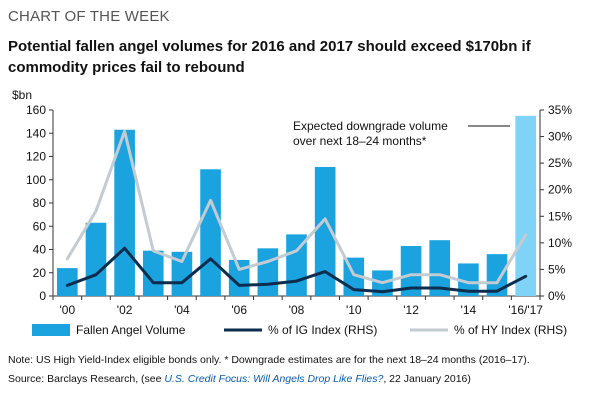 This screenshot has height=407, width=596. I want to click on left-axis-tick-label: 60, so click(40, 226).